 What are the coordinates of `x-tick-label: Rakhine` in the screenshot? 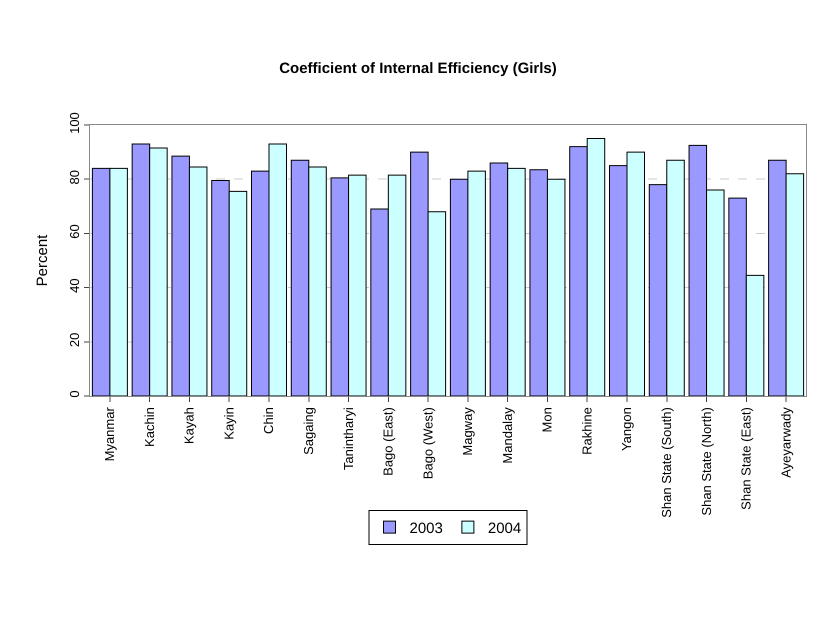 It's located at (586, 431).